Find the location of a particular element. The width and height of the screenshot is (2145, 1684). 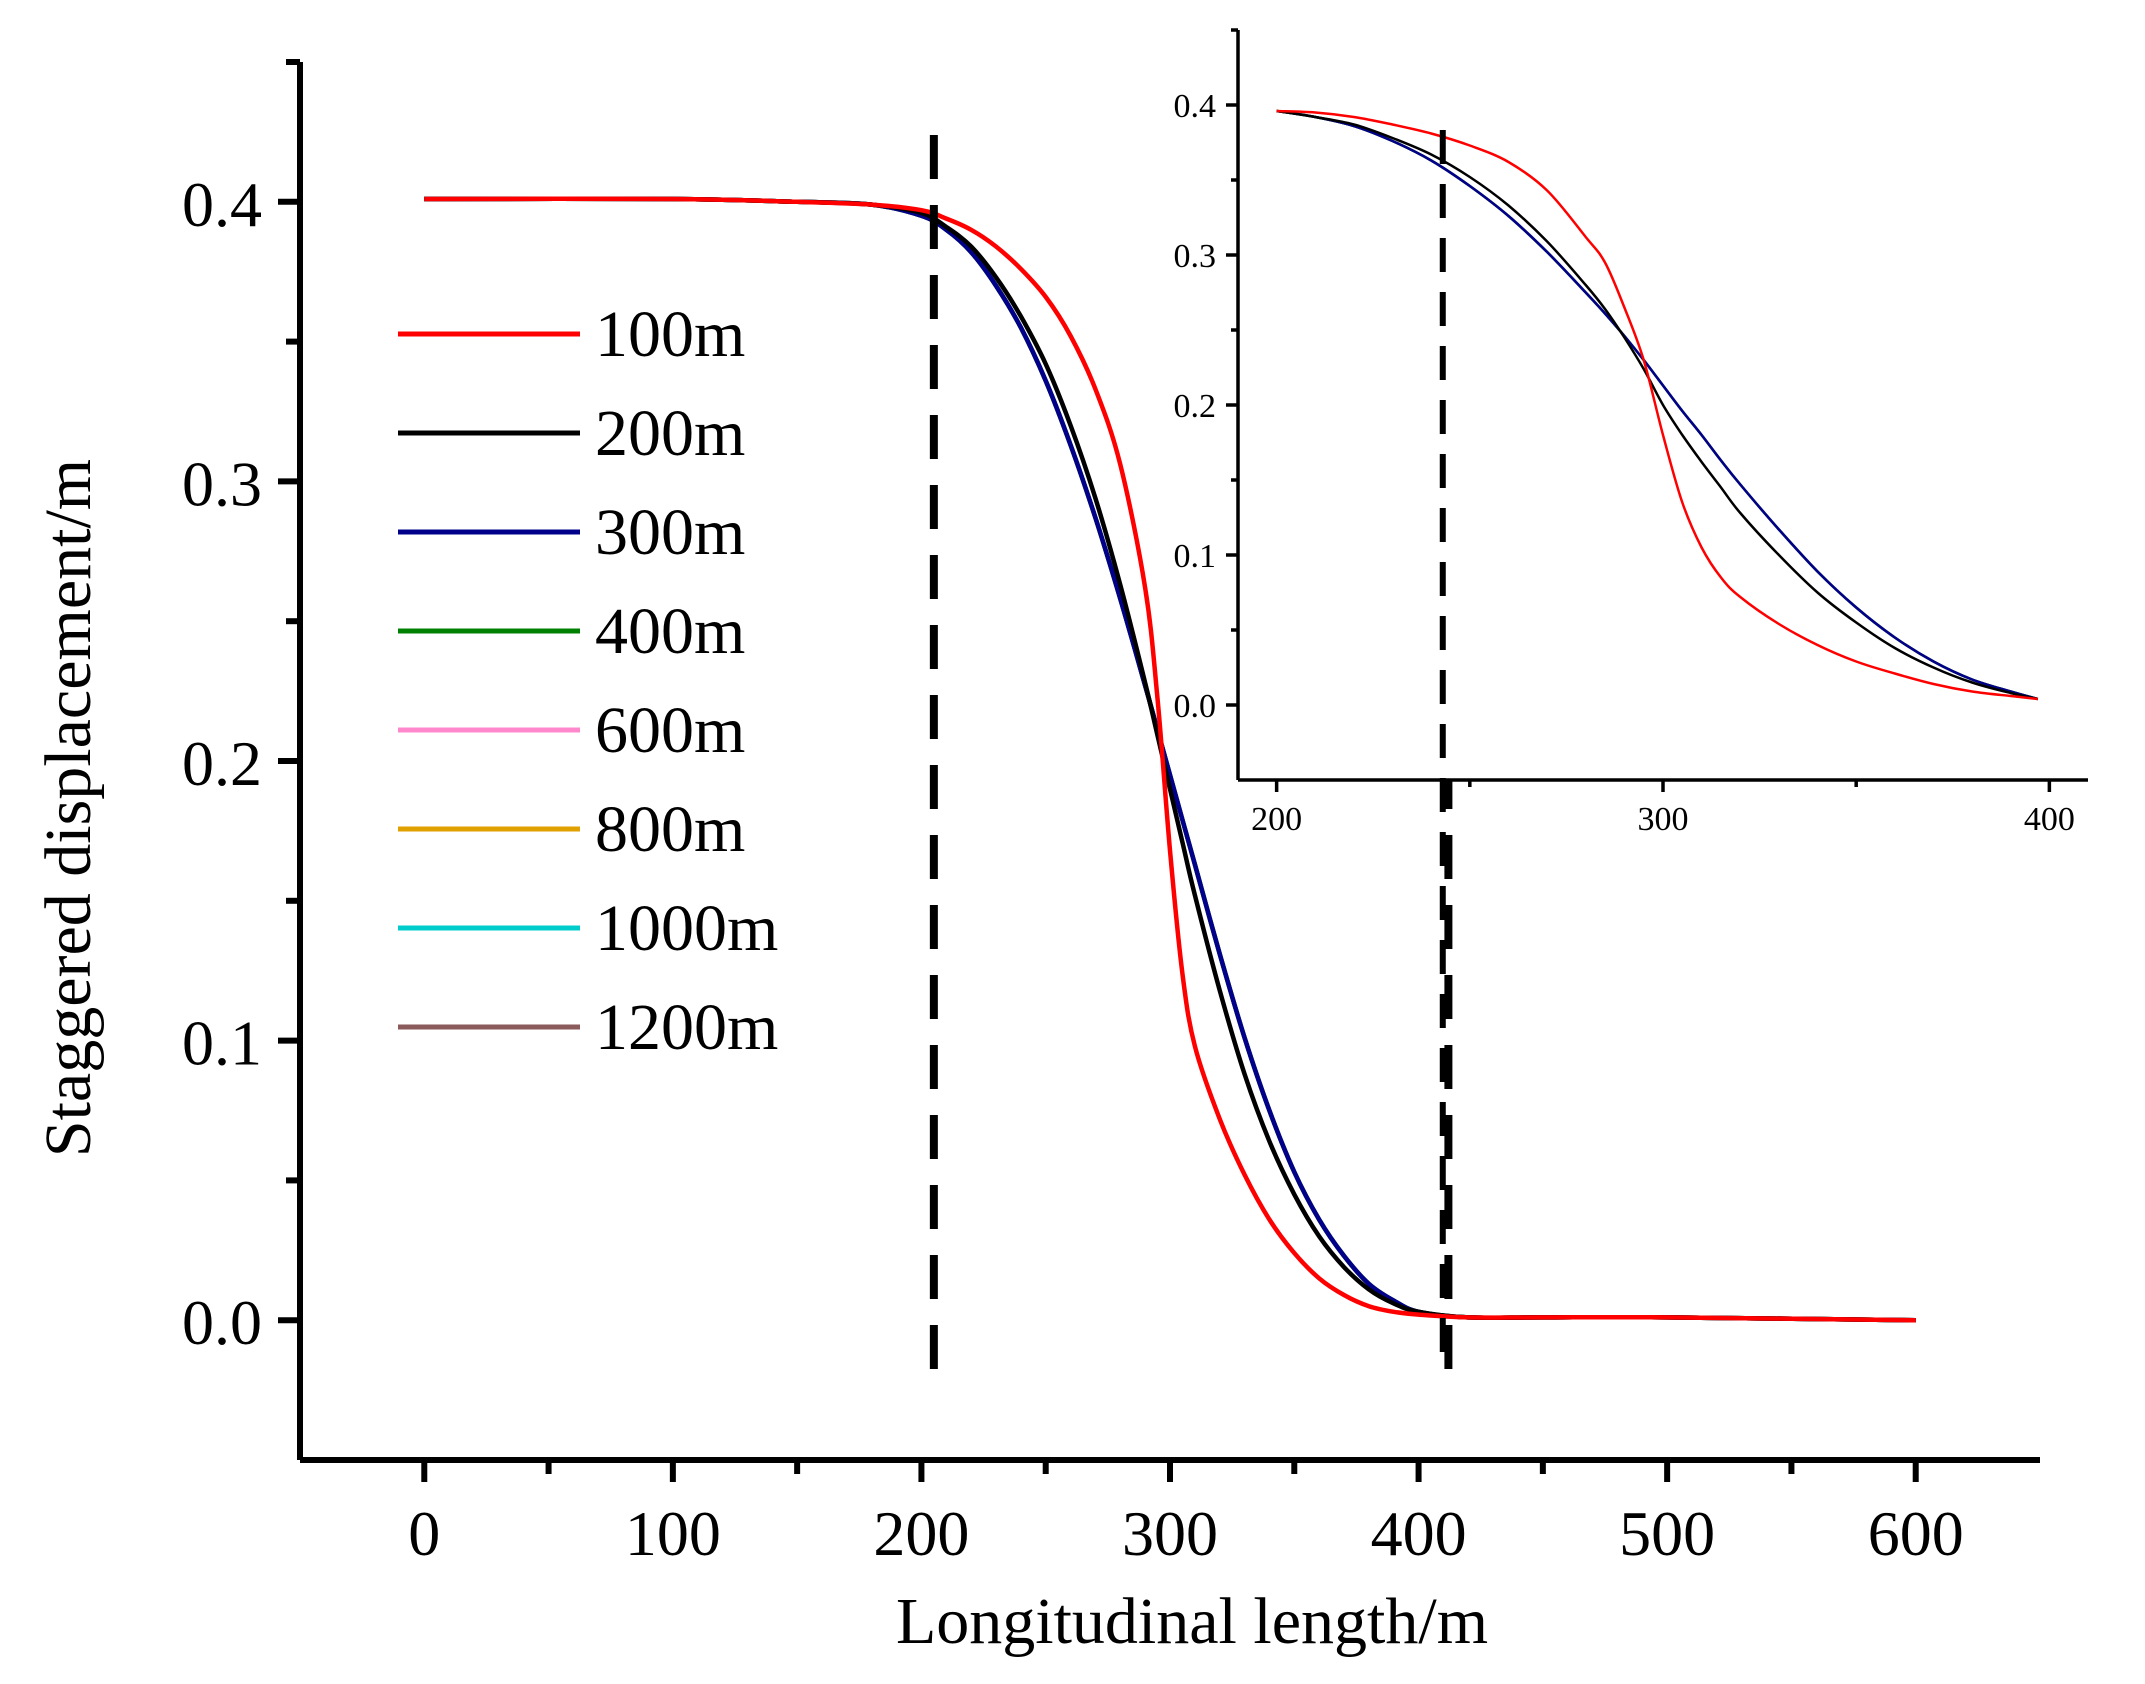

inset-y-tick-label: 0.4 is located at coordinates (1195, 106).